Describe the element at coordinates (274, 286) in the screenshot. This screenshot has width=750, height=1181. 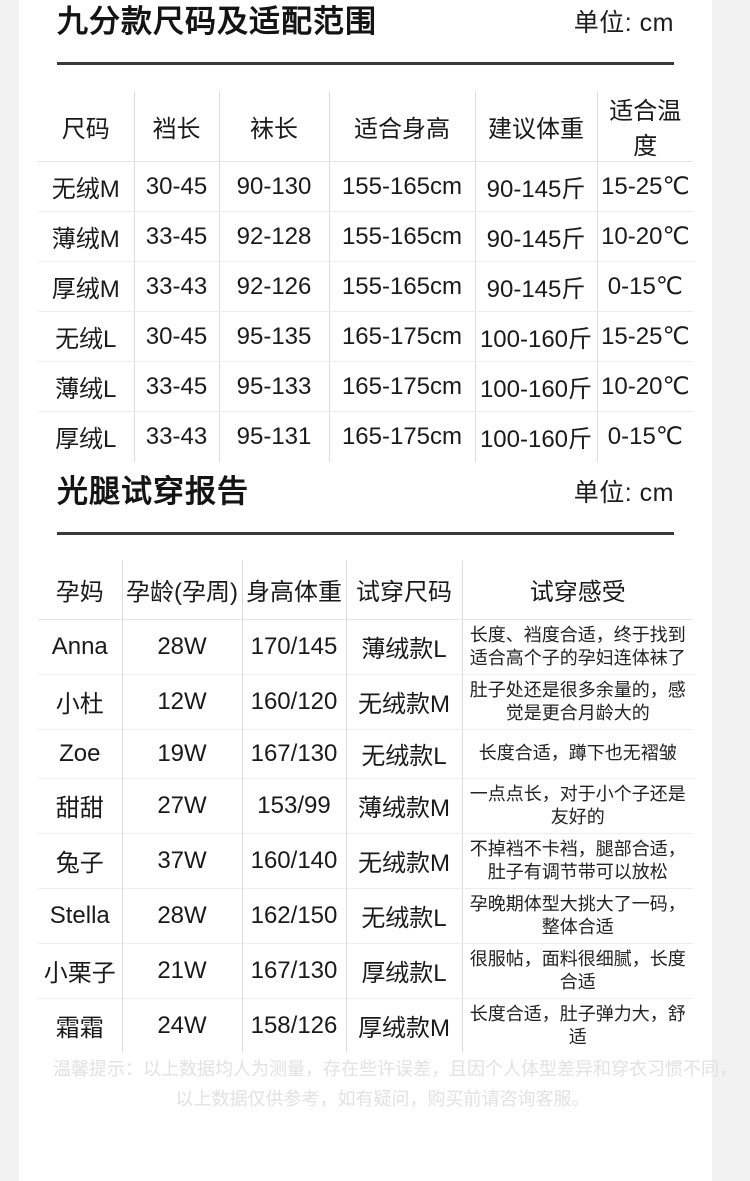
I see `cell-sock-length: 92-126` at that location.